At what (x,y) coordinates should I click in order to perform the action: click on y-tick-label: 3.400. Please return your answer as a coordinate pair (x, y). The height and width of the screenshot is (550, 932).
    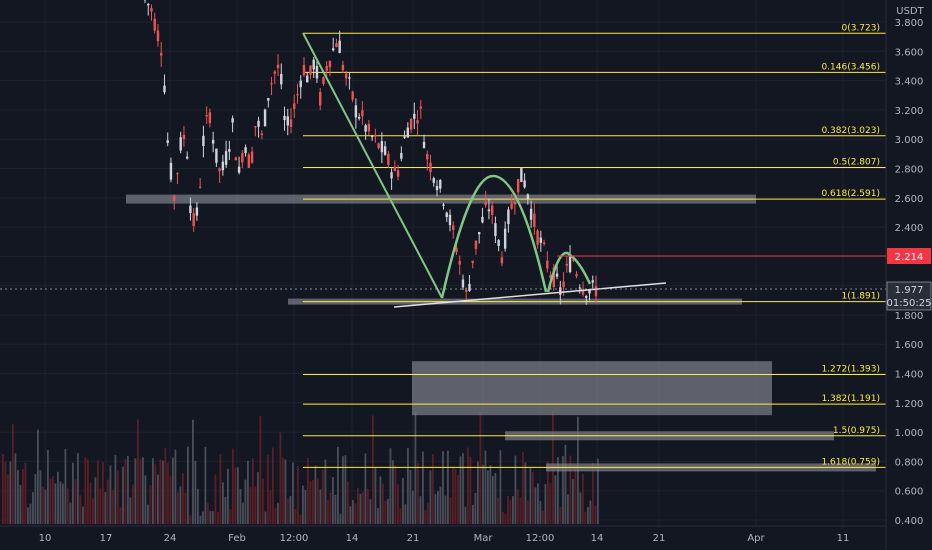
    Looking at the image, I should click on (909, 82).